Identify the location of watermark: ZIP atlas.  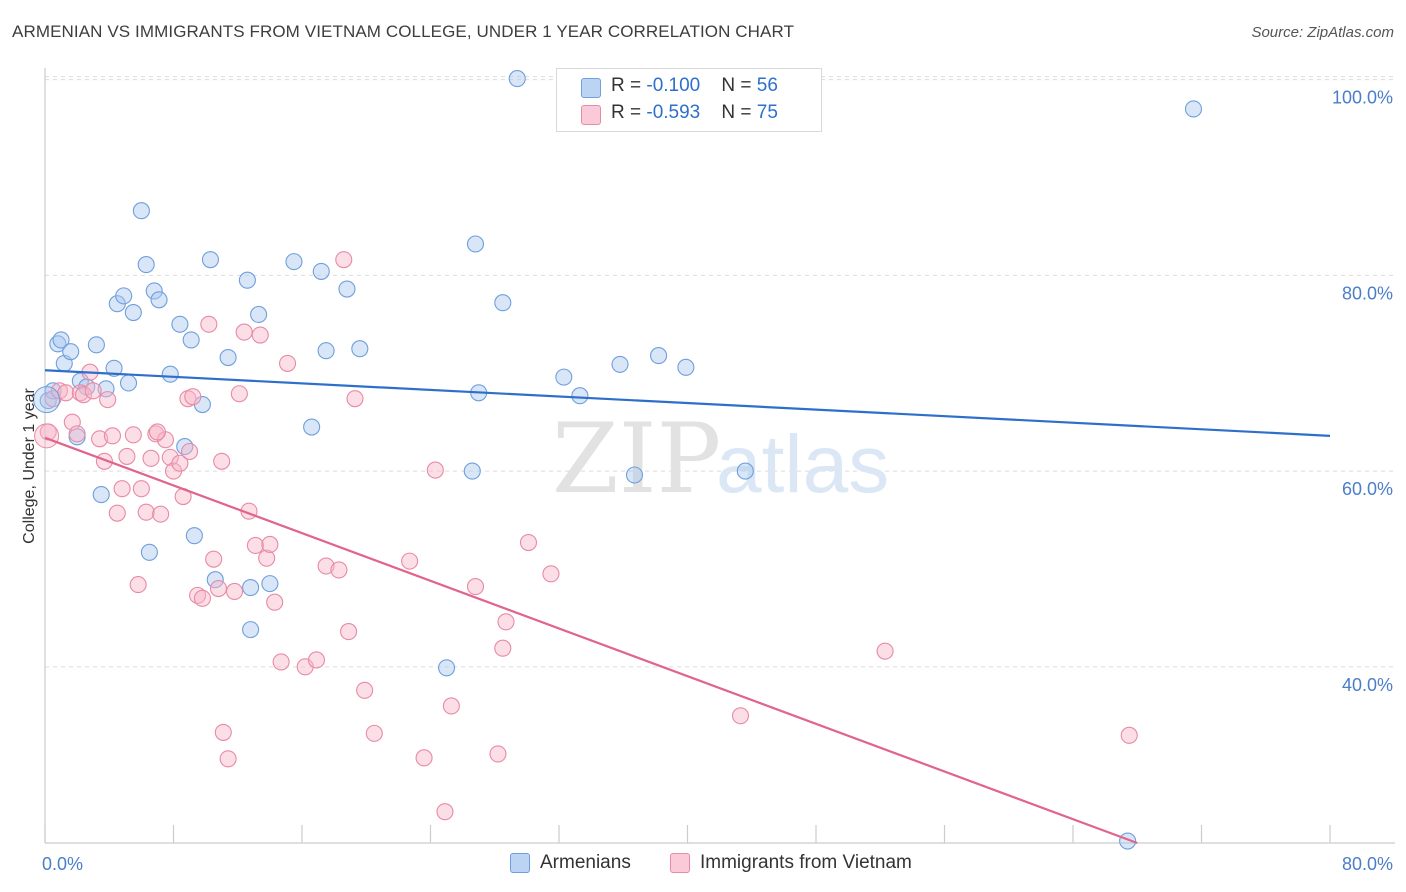
(720, 459).